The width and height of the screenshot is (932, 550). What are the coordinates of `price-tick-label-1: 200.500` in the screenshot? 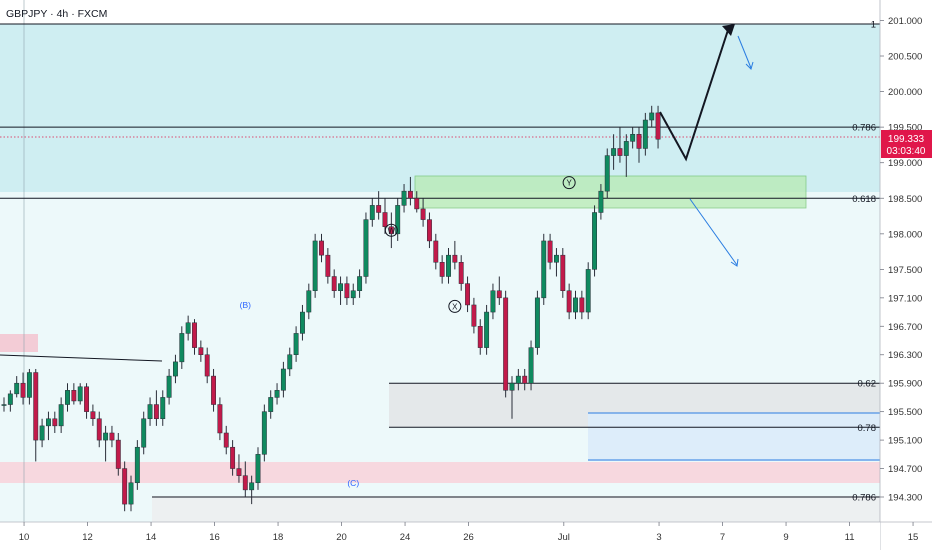 It's located at (905, 57).